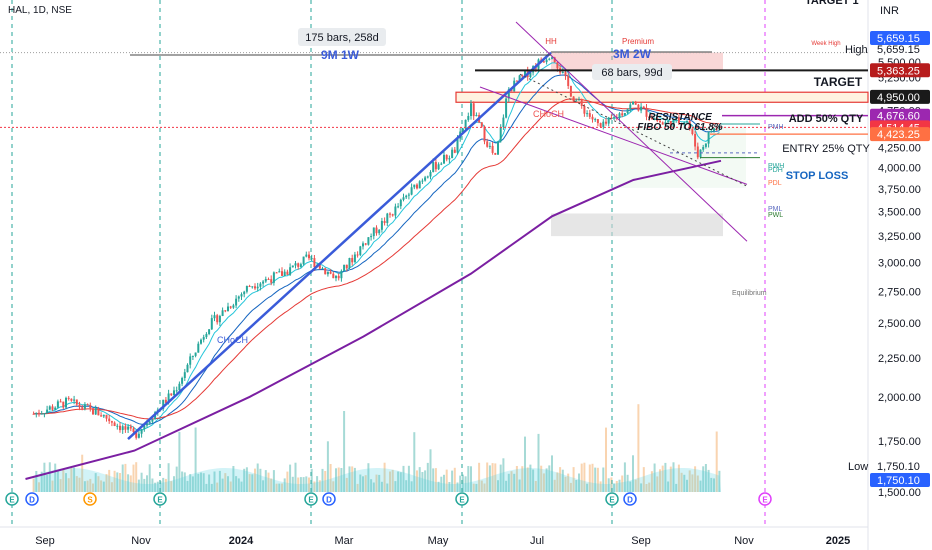 This screenshot has height=550, width=932. What do you see at coordinates (377, 448) in the screenshot?
I see `volume-bars` at bounding box center [377, 448].